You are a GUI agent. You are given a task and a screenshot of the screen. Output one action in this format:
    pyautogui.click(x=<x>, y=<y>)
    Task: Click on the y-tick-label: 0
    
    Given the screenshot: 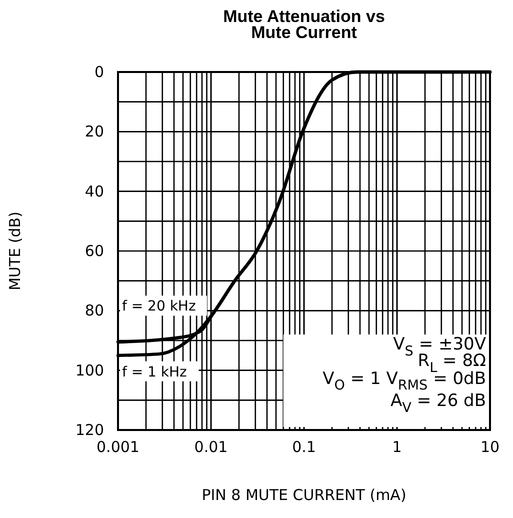 What is the action you would take?
    pyautogui.click(x=99, y=72)
    